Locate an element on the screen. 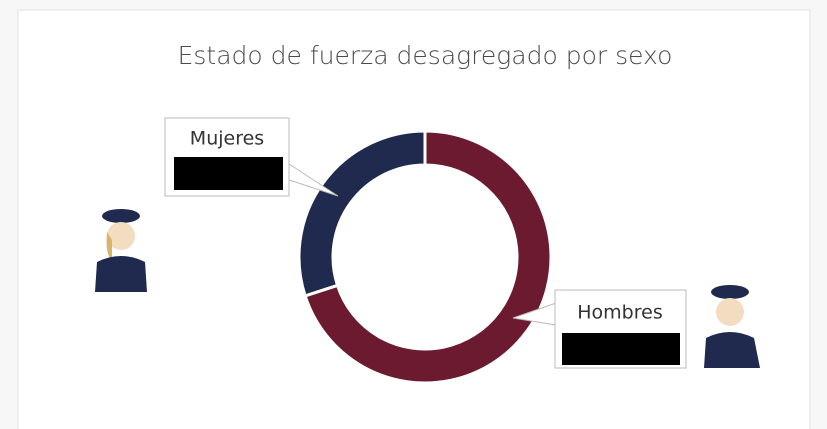 This screenshot has height=429, width=827. callout-mujeres: Mujeres is located at coordinates (251, 157).